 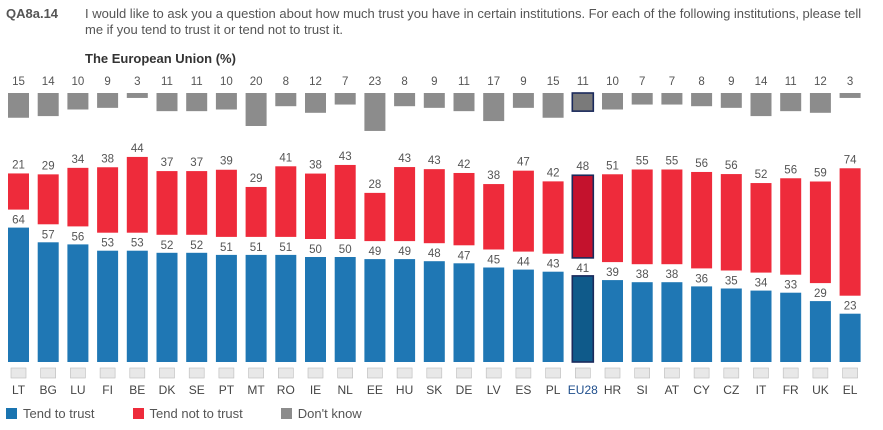 I want to click on category-label-bg: BG, so click(x=48, y=390).